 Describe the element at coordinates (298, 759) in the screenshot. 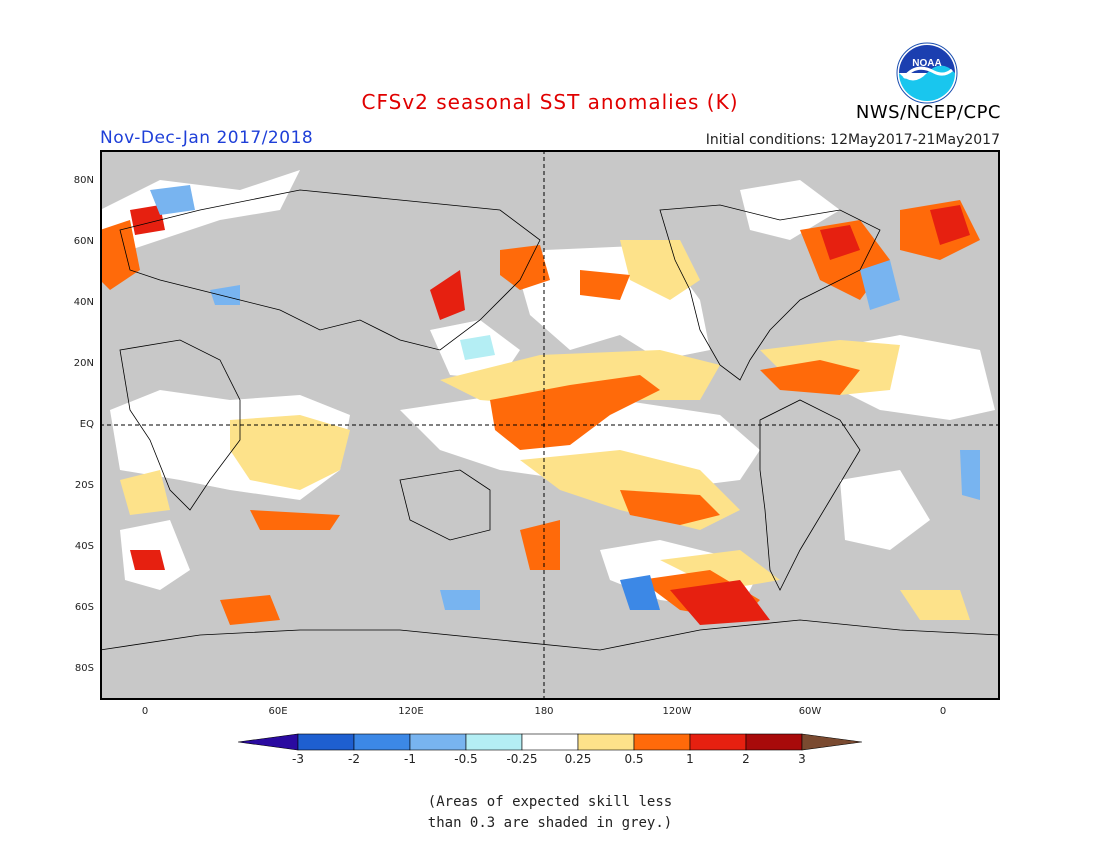

I see `colorbar-label: -3` at that location.